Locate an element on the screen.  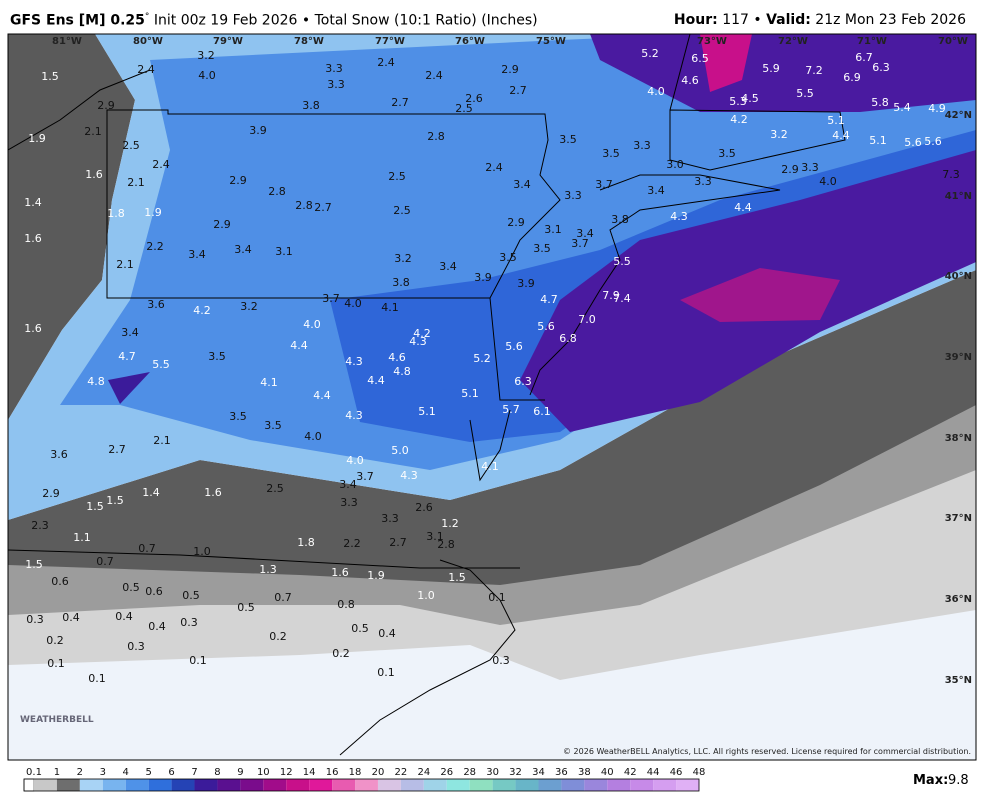
legend-tick-label: 30 is located at coordinates (492, 772).